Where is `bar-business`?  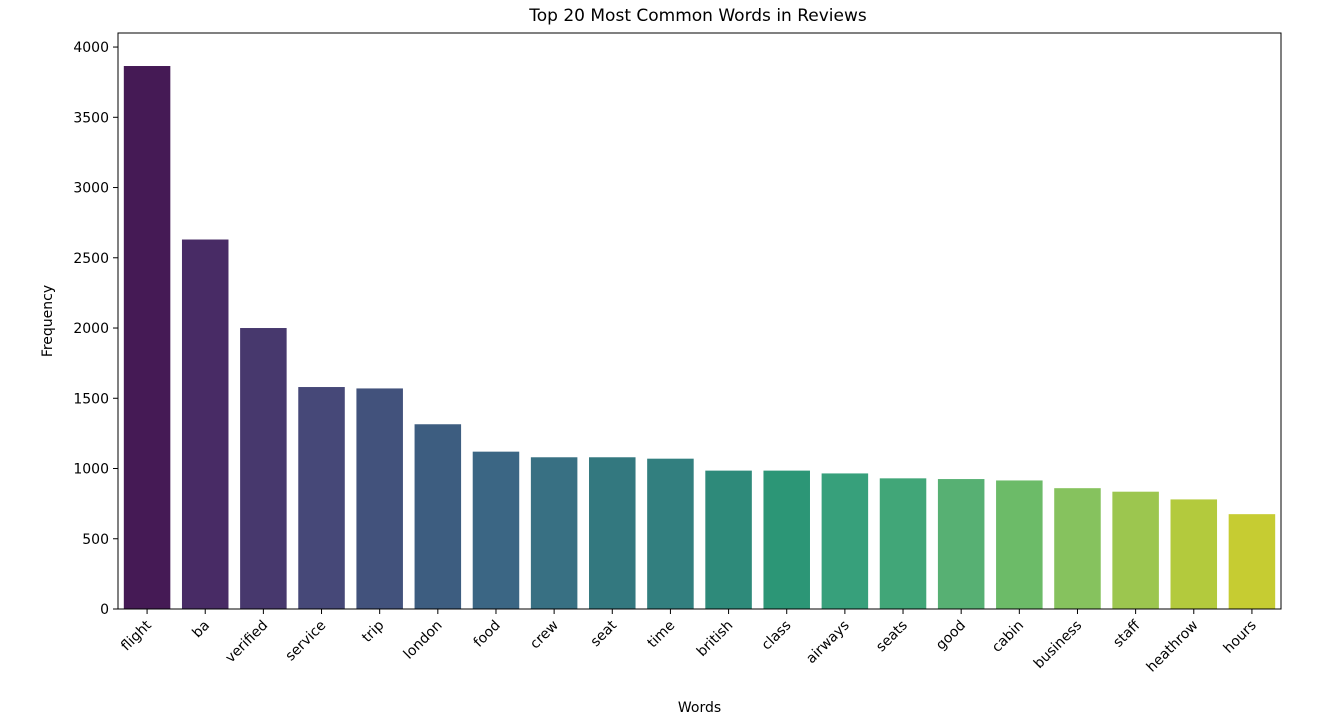
bar-business is located at coordinates (1077, 548).